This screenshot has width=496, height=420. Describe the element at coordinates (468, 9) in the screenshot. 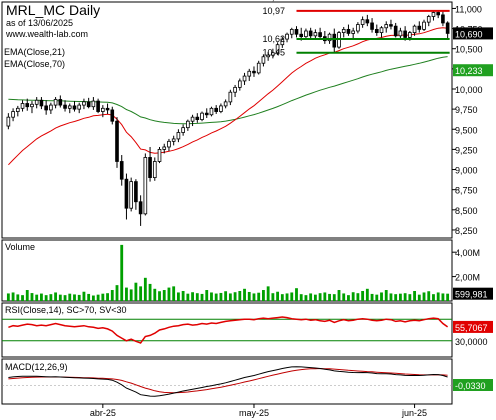

I see `price-tick-label: 11,000` at that location.